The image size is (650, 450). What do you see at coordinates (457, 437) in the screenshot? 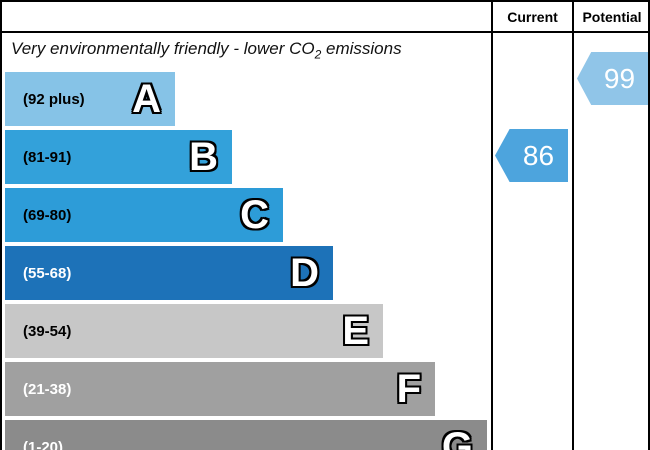
I see `band-letter: G` at bounding box center [457, 437].